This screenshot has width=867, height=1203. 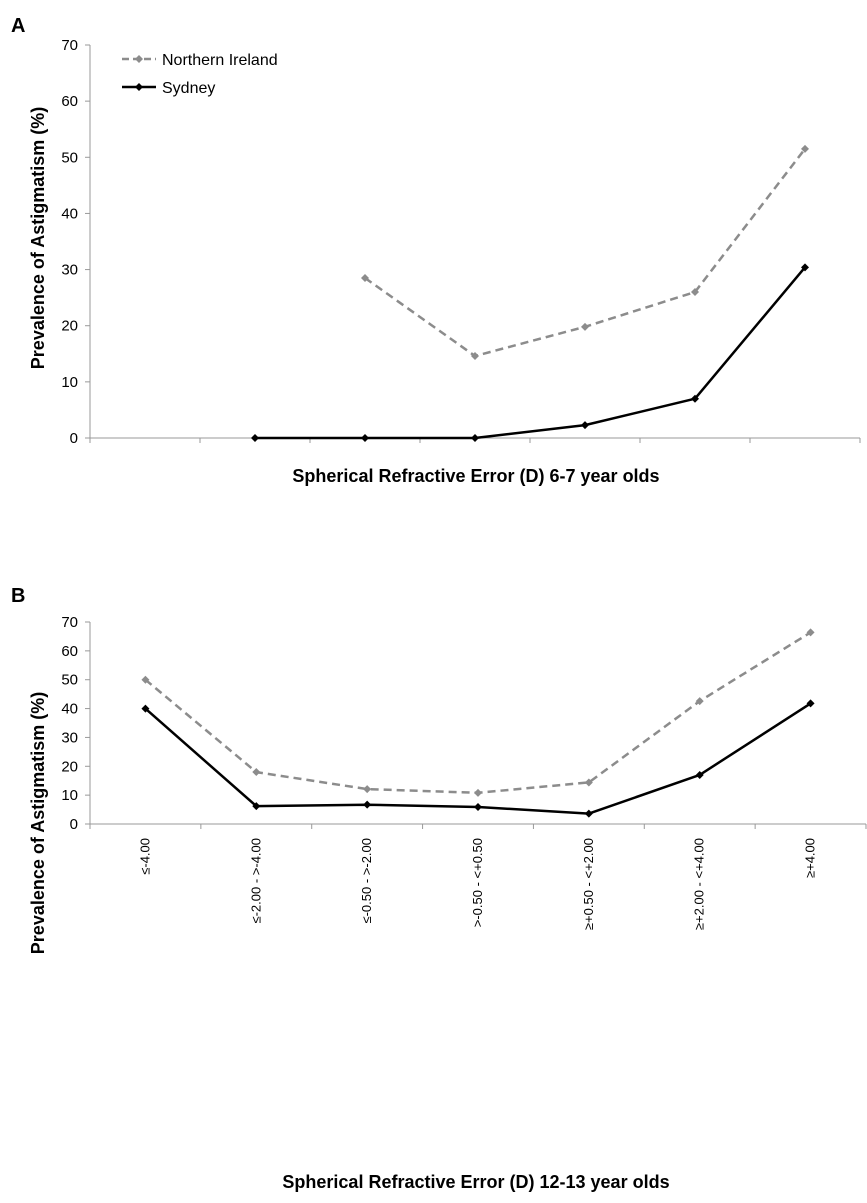 What do you see at coordinates (69, 709) in the screenshot?
I see `panel-b-y-tick-label: 40` at bounding box center [69, 709].